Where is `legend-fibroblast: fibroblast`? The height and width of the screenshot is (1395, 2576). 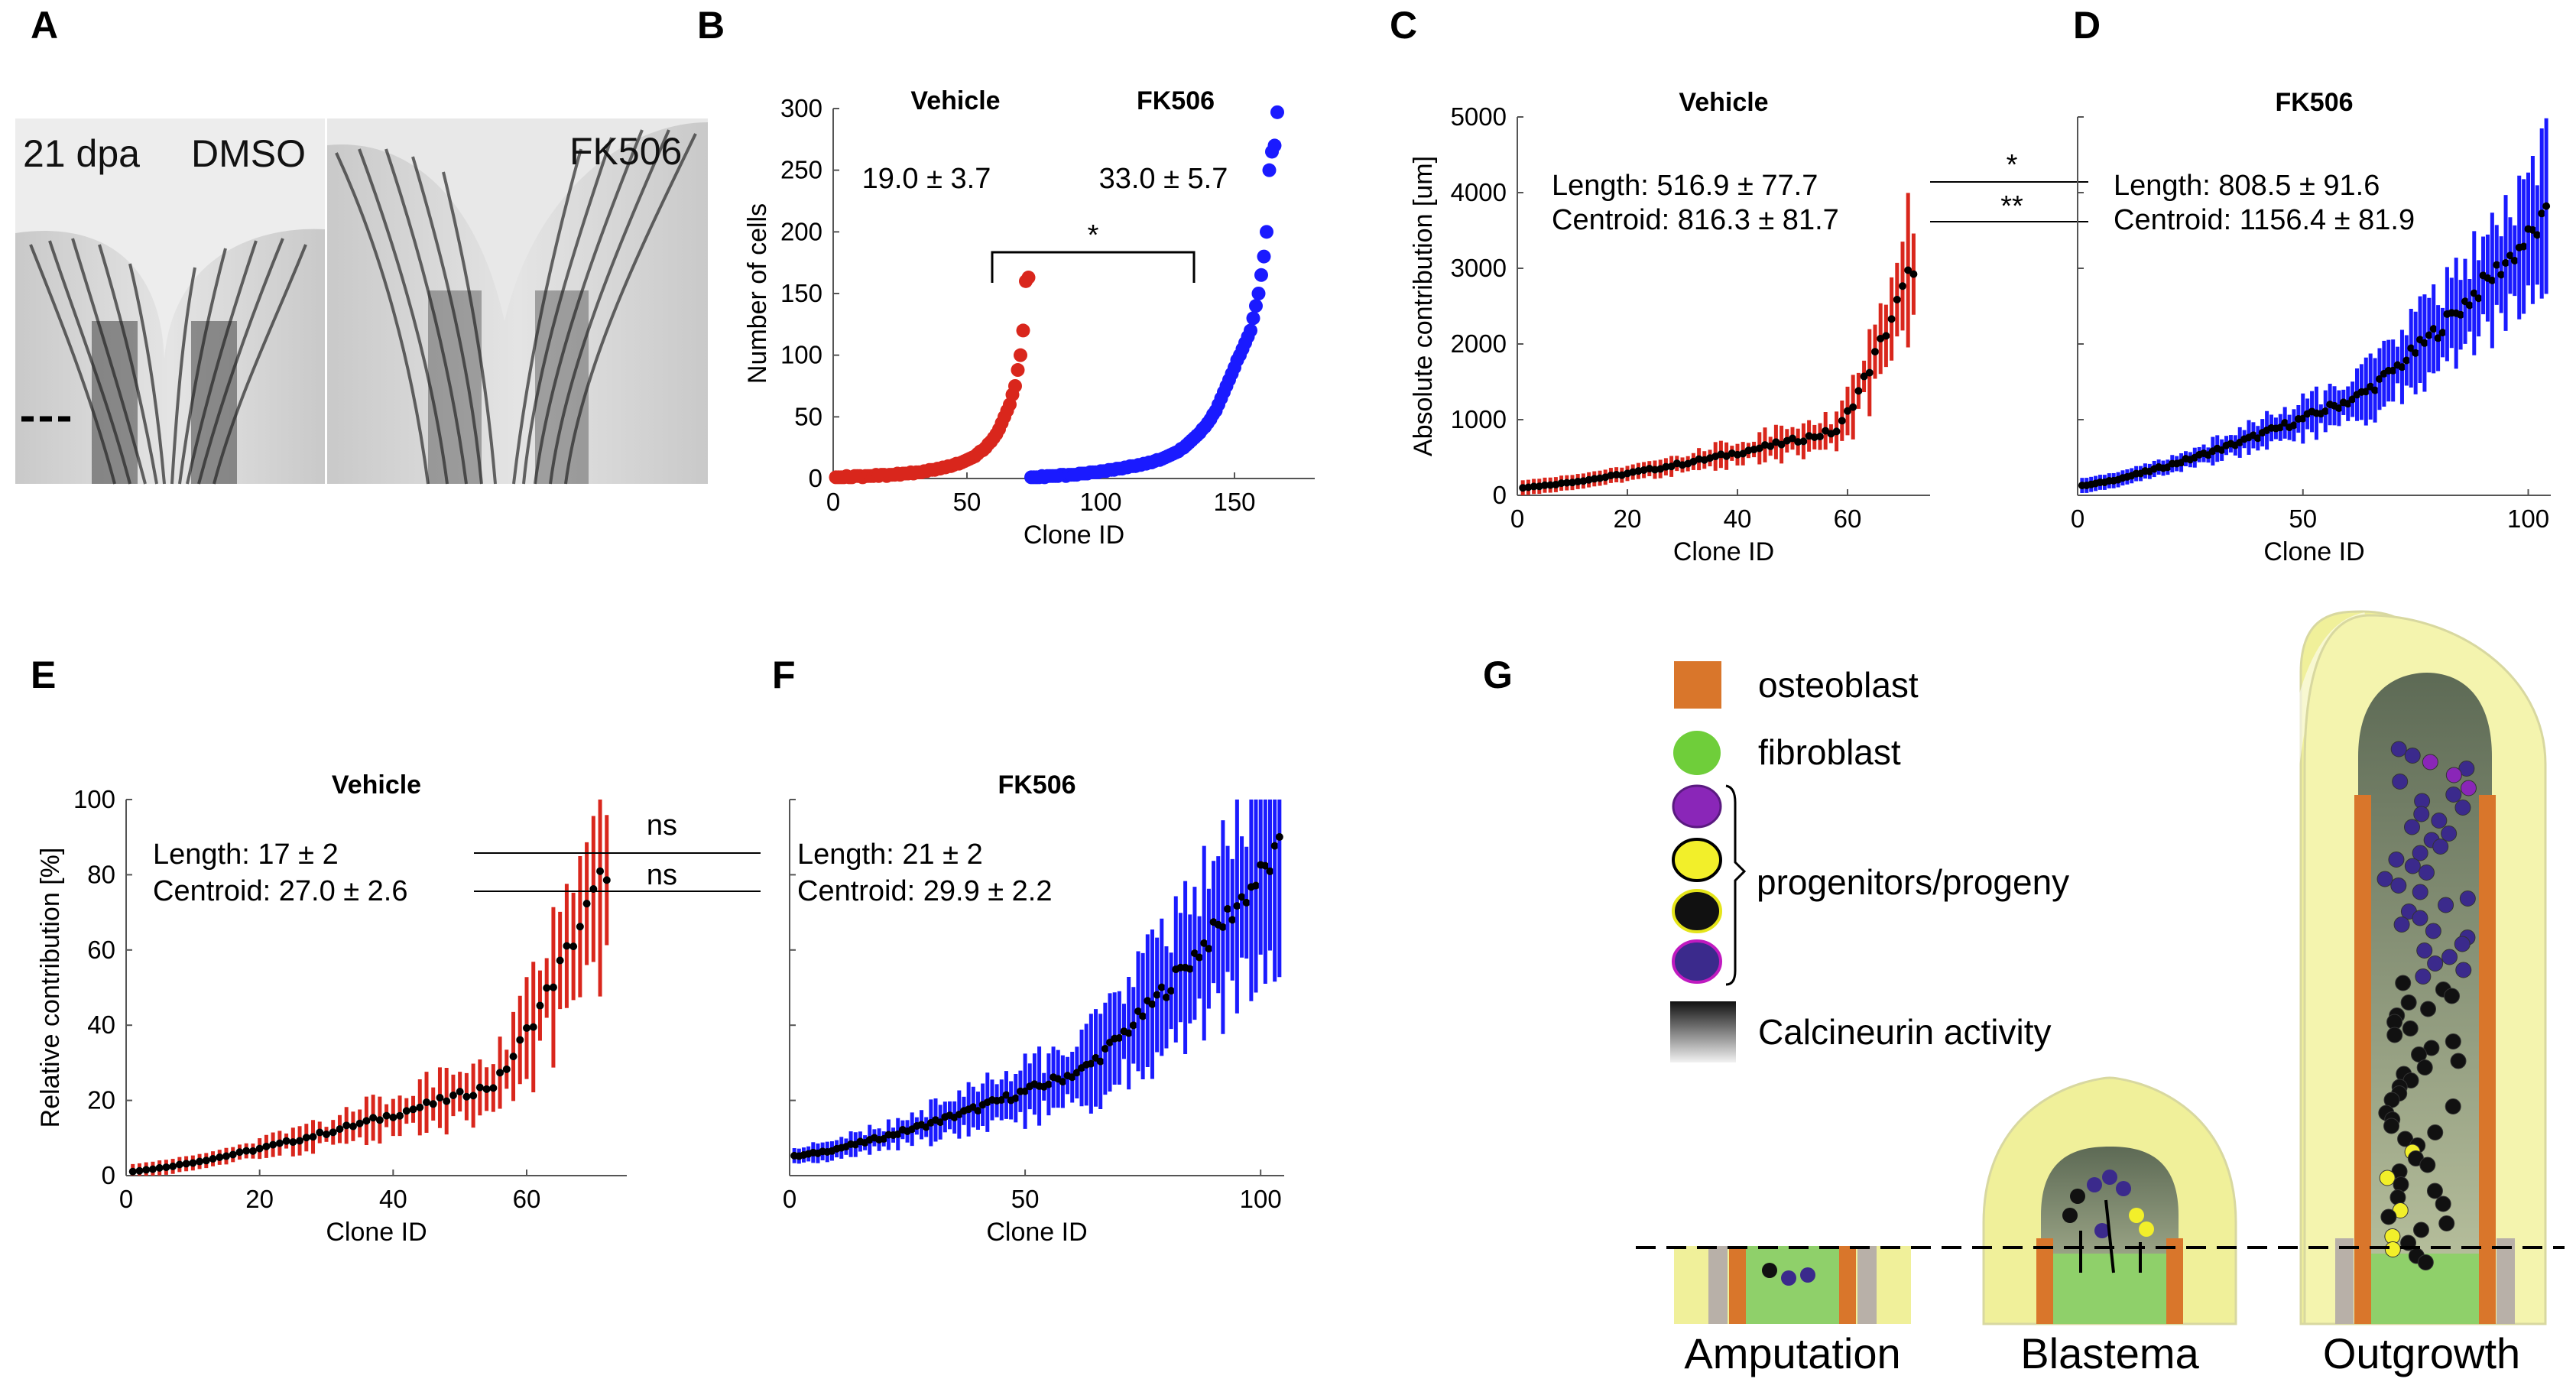
legend-fibroblast: fibroblast is located at coordinates (1829, 752).